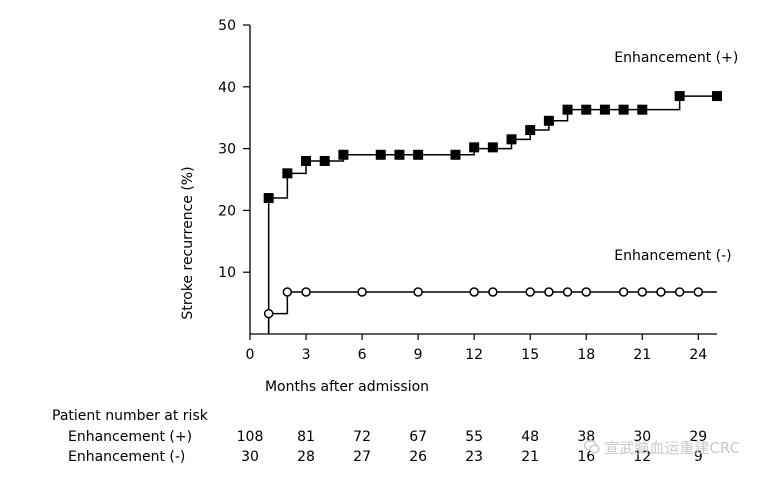  Describe the element at coordinates (362, 457) in the screenshot. I see `risk-value: 27` at that location.